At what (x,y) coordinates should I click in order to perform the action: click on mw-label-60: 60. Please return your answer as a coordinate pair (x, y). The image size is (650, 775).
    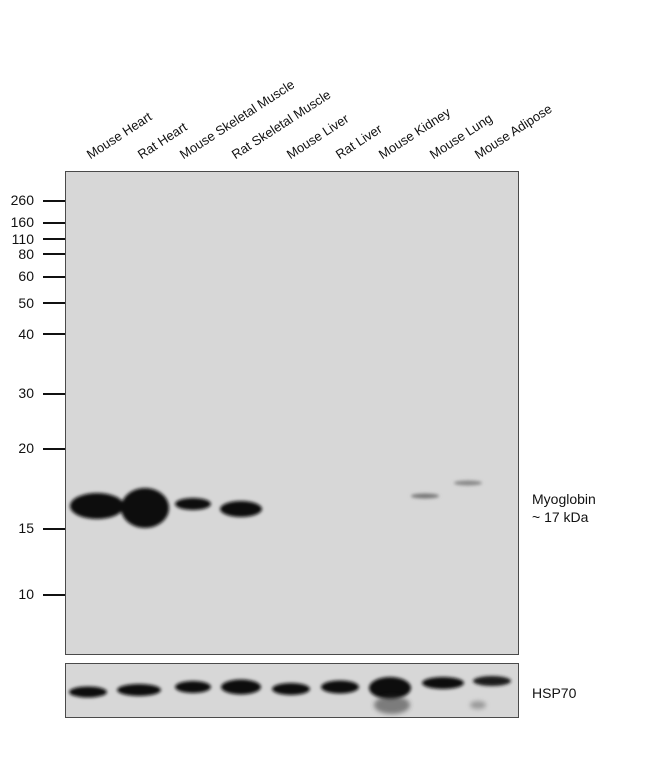
    Looking at the image, I should click on (26, 276).